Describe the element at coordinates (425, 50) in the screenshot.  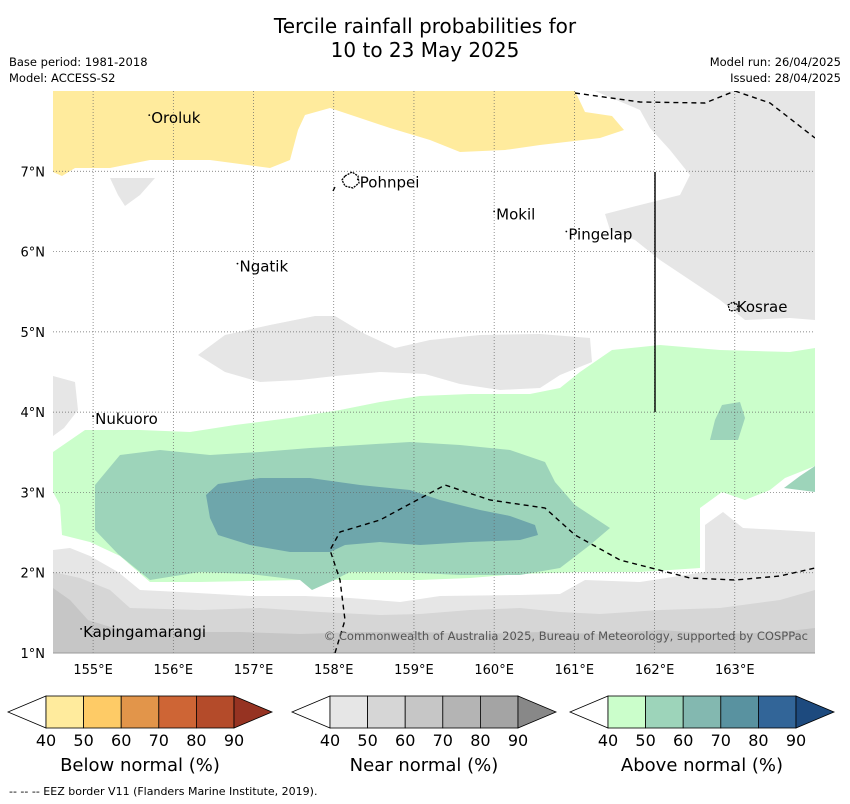
I see `title-line-2: 10 to 23 May 2025` at that location.